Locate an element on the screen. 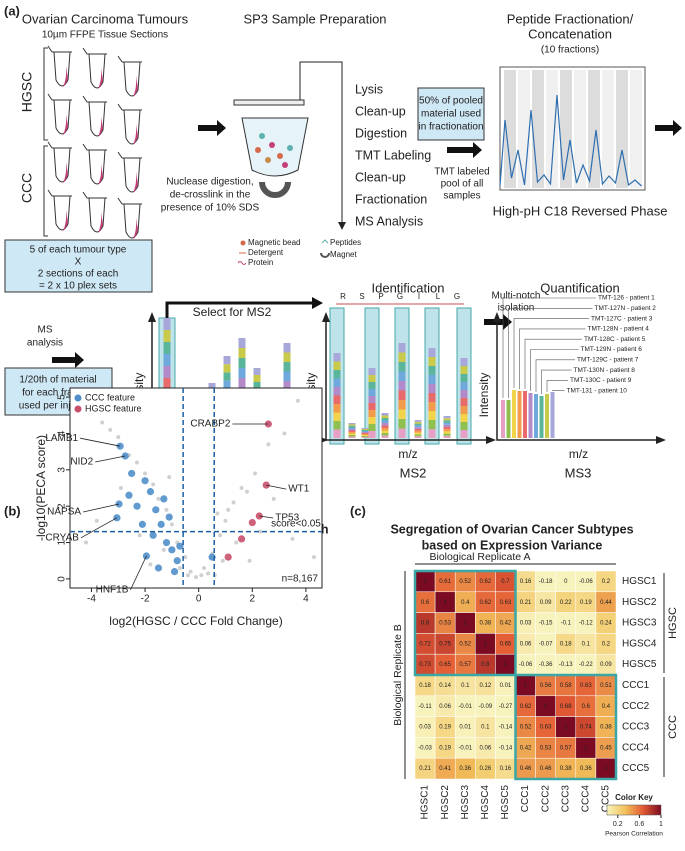  label: 5 of each tumour type is located at coordinates (78, 250).